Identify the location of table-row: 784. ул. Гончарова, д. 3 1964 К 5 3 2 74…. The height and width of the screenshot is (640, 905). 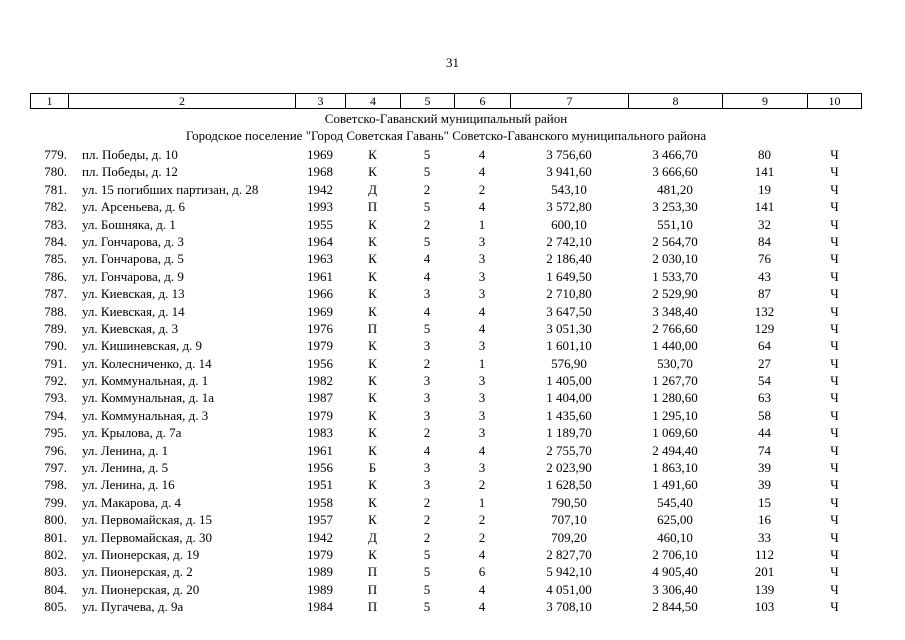
(446, 241).